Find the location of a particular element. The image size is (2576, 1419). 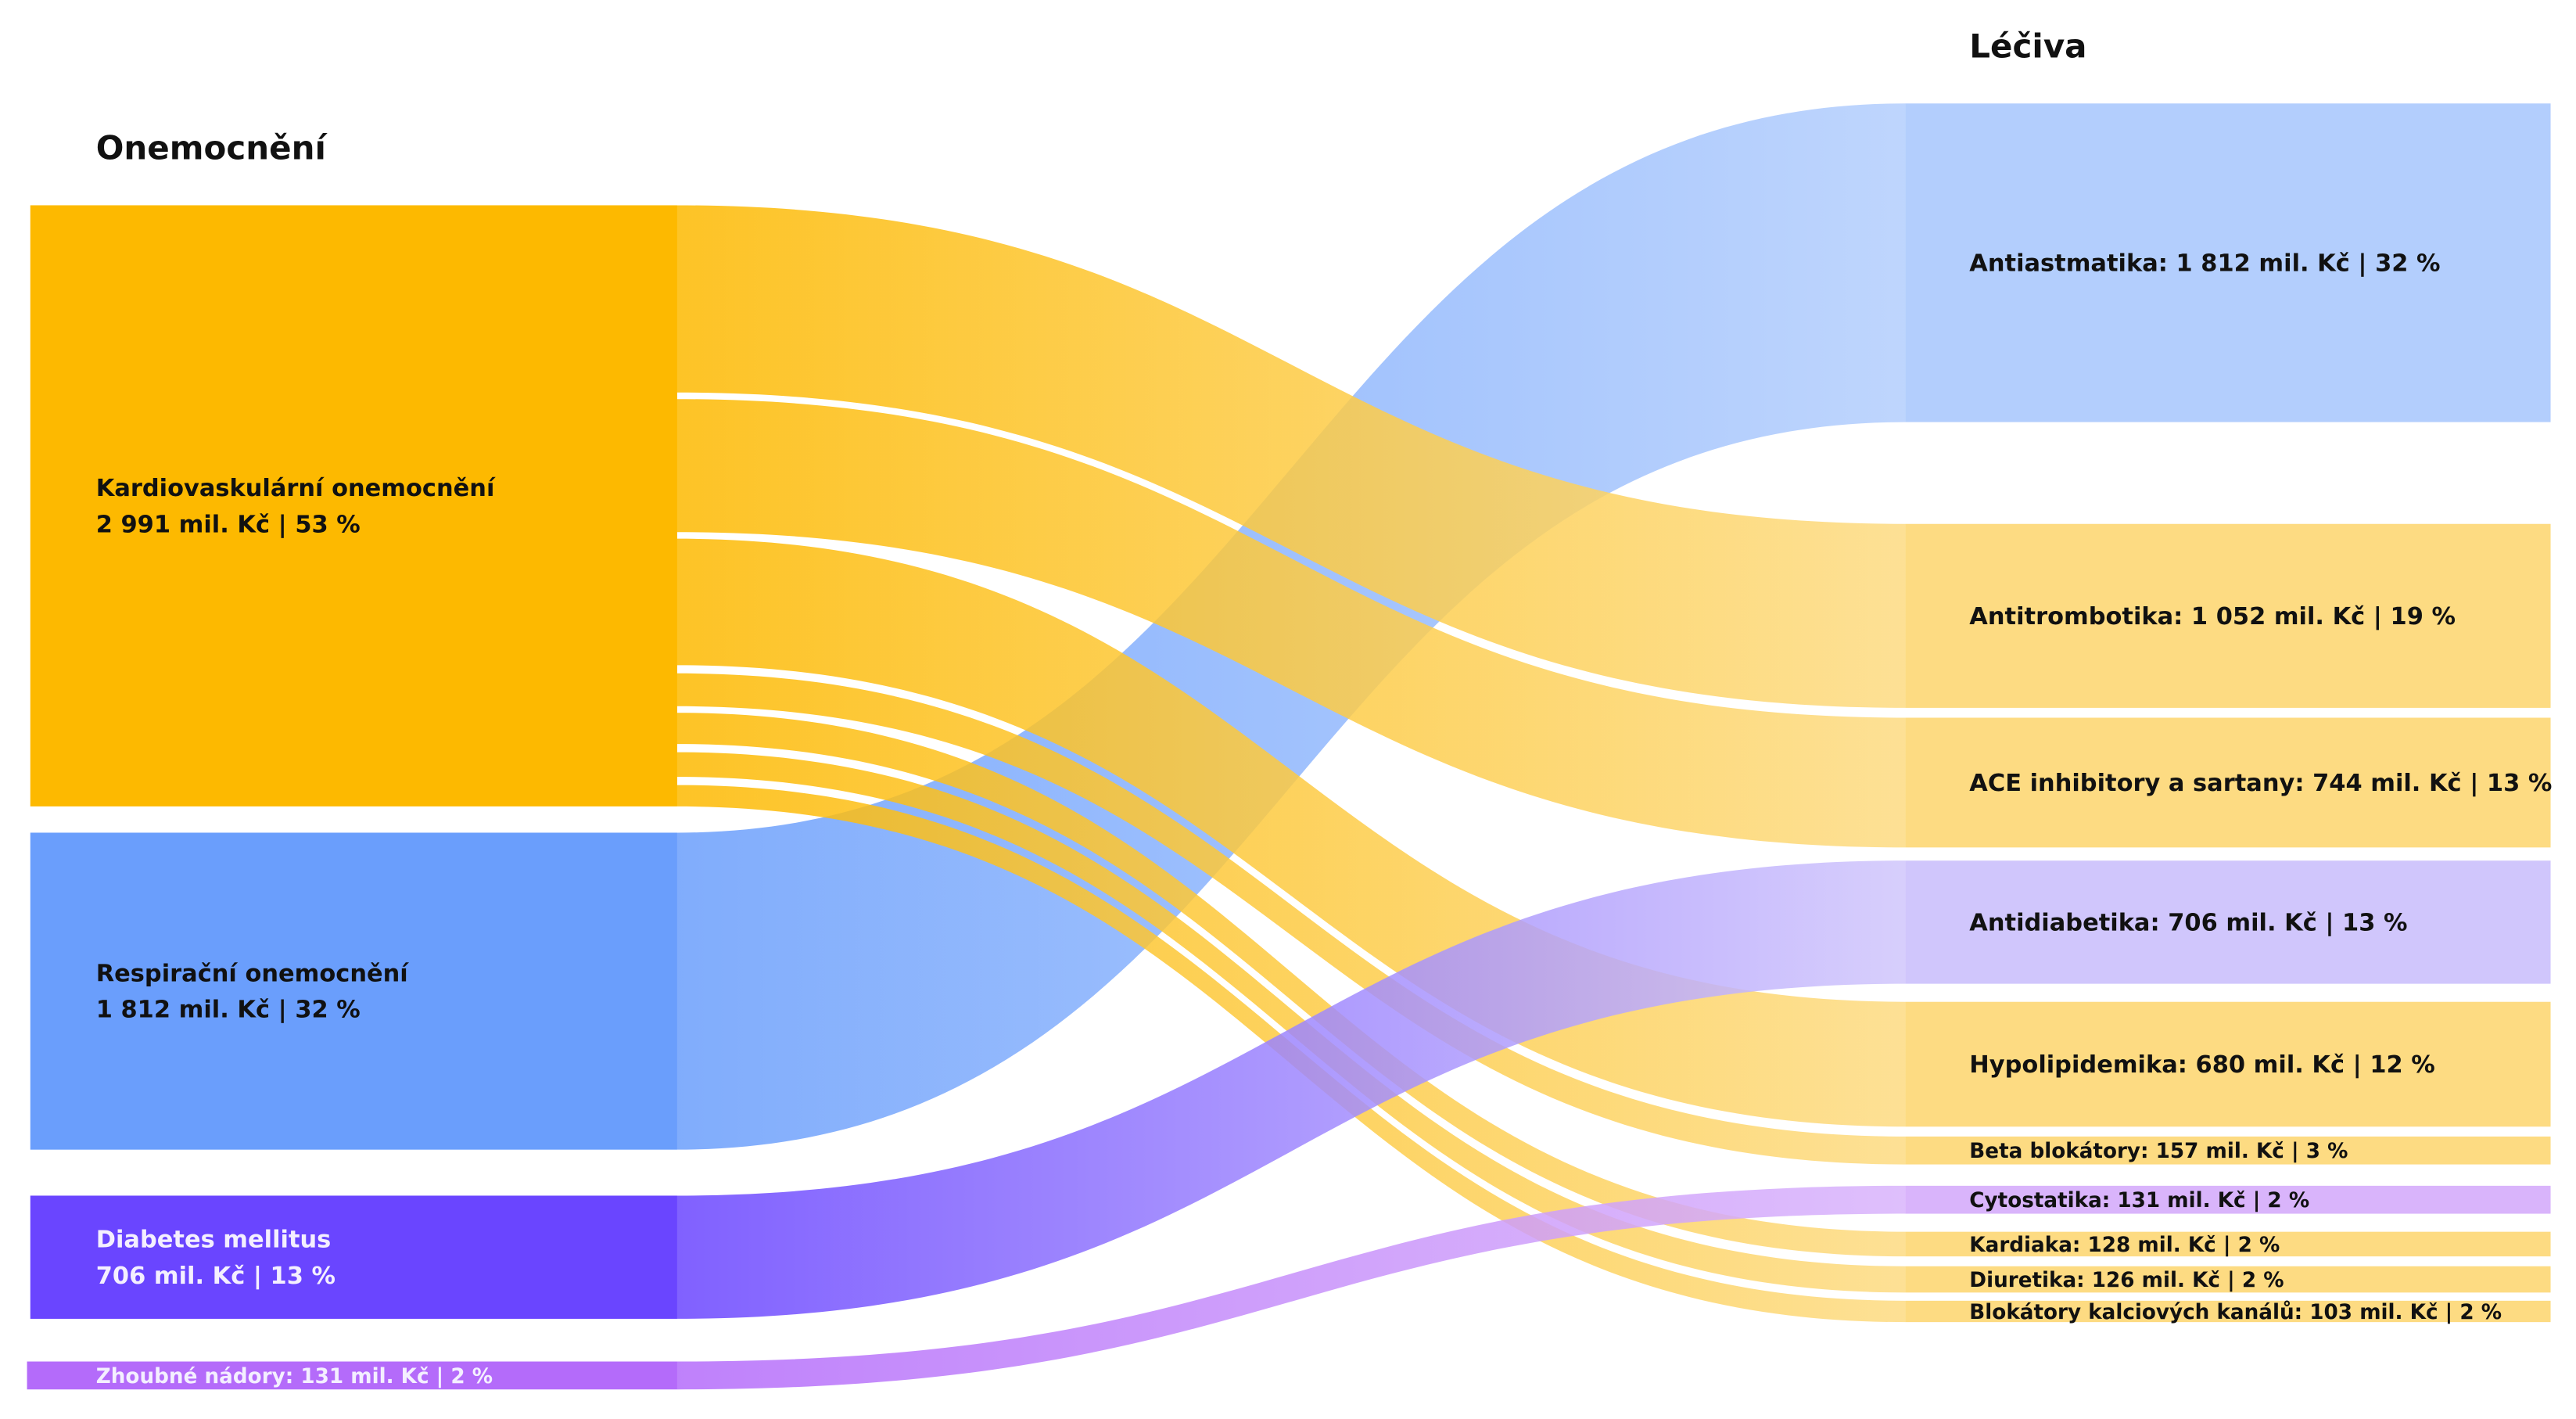

target-node-hypolip is located at coordinates (2228, 1064).